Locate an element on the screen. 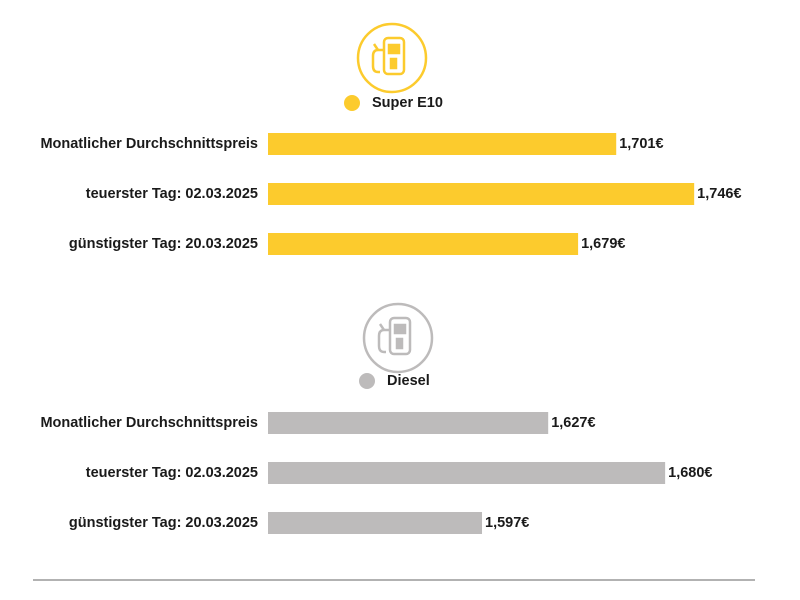  value-label: 1,746€ is located at coordinates (719, 194).